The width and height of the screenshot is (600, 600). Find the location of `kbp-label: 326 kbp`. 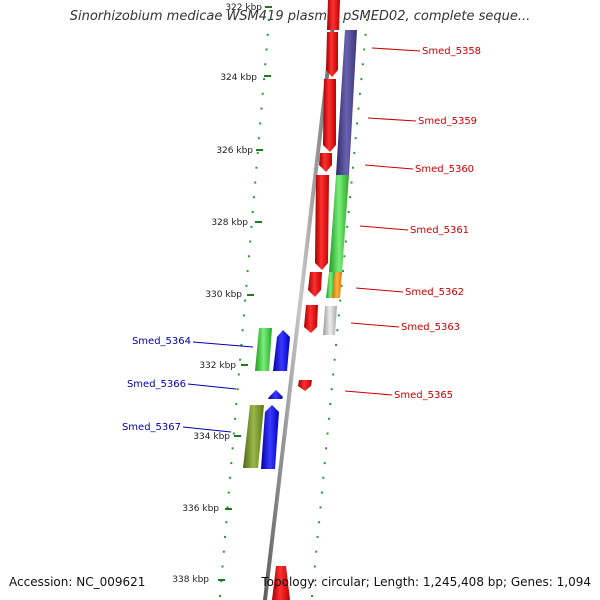

kbp-label: 326 kbp is located at coordinates (234, 151).